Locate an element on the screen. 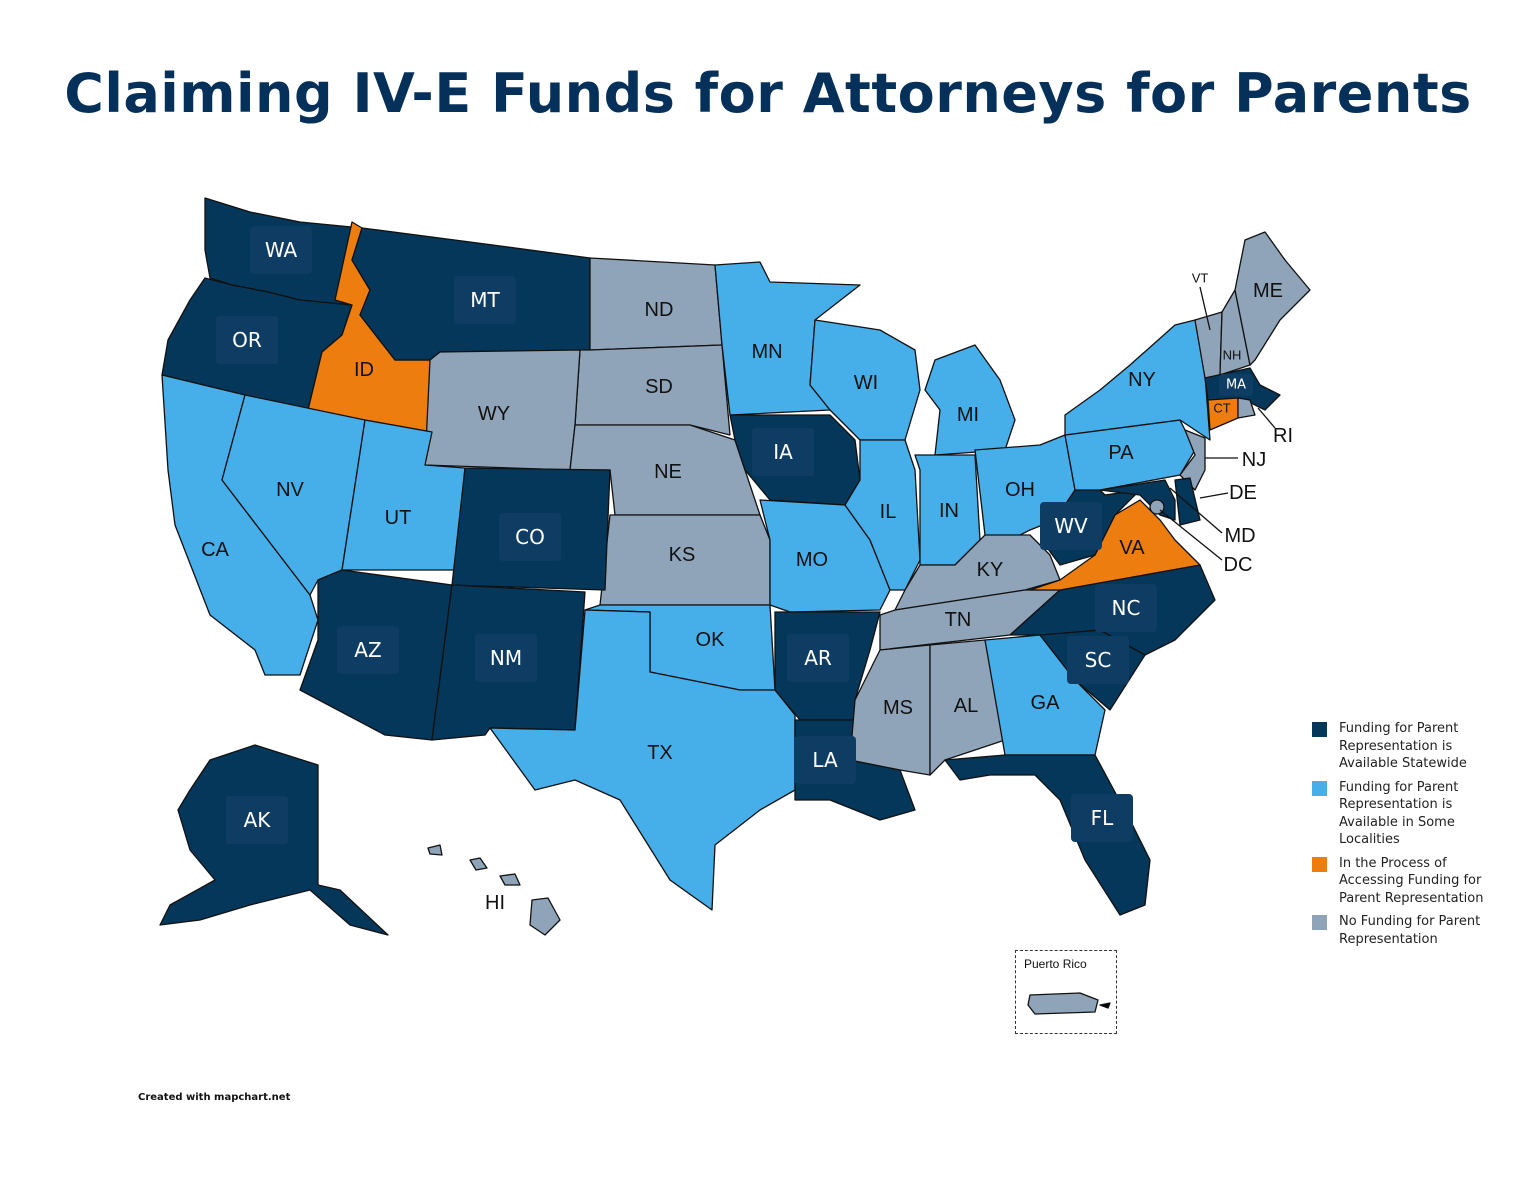 The image size is (1536, 1187). state-ME is located at coordinates (1272, 298).